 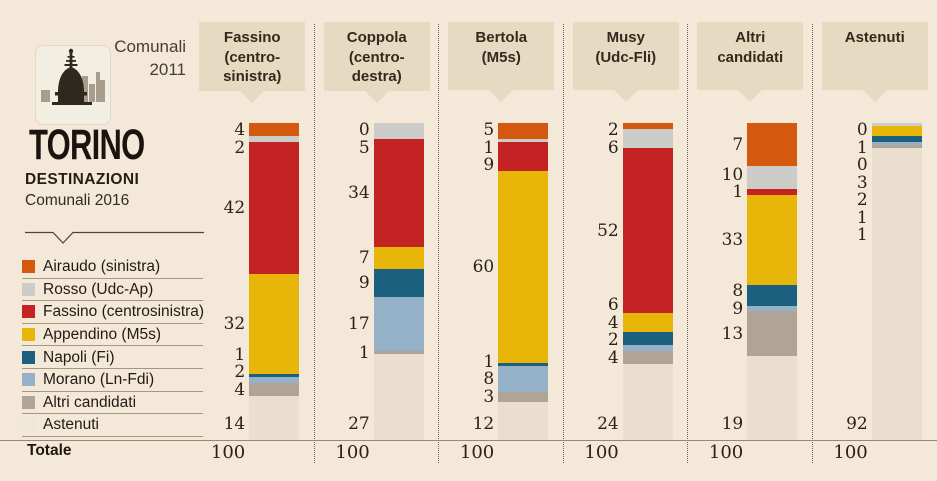 What do you see at coordinates (114, 237) in the screenshot?
I see `pointer-bracket-icon` at bounding box center [114, 237].